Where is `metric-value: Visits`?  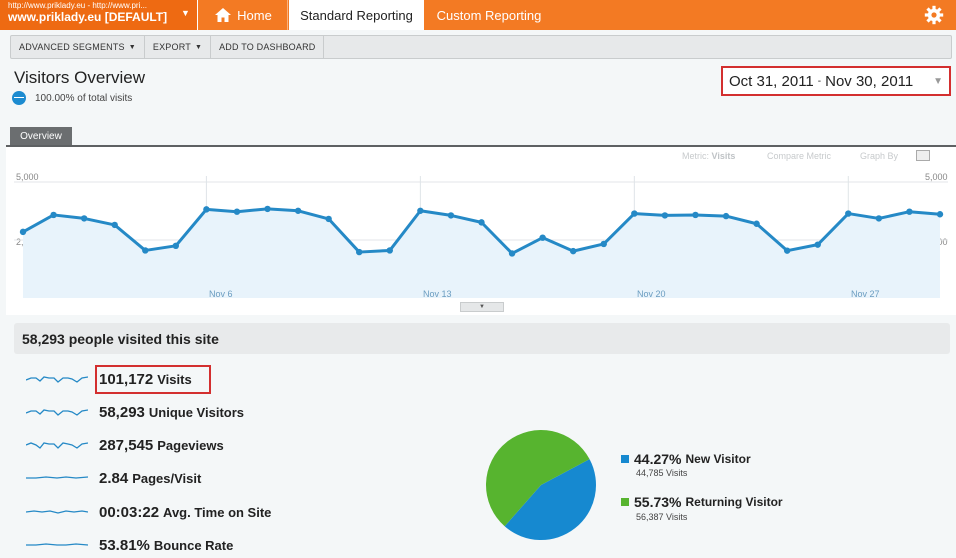 metric-value: Visits is located at coordinates (723, 156).